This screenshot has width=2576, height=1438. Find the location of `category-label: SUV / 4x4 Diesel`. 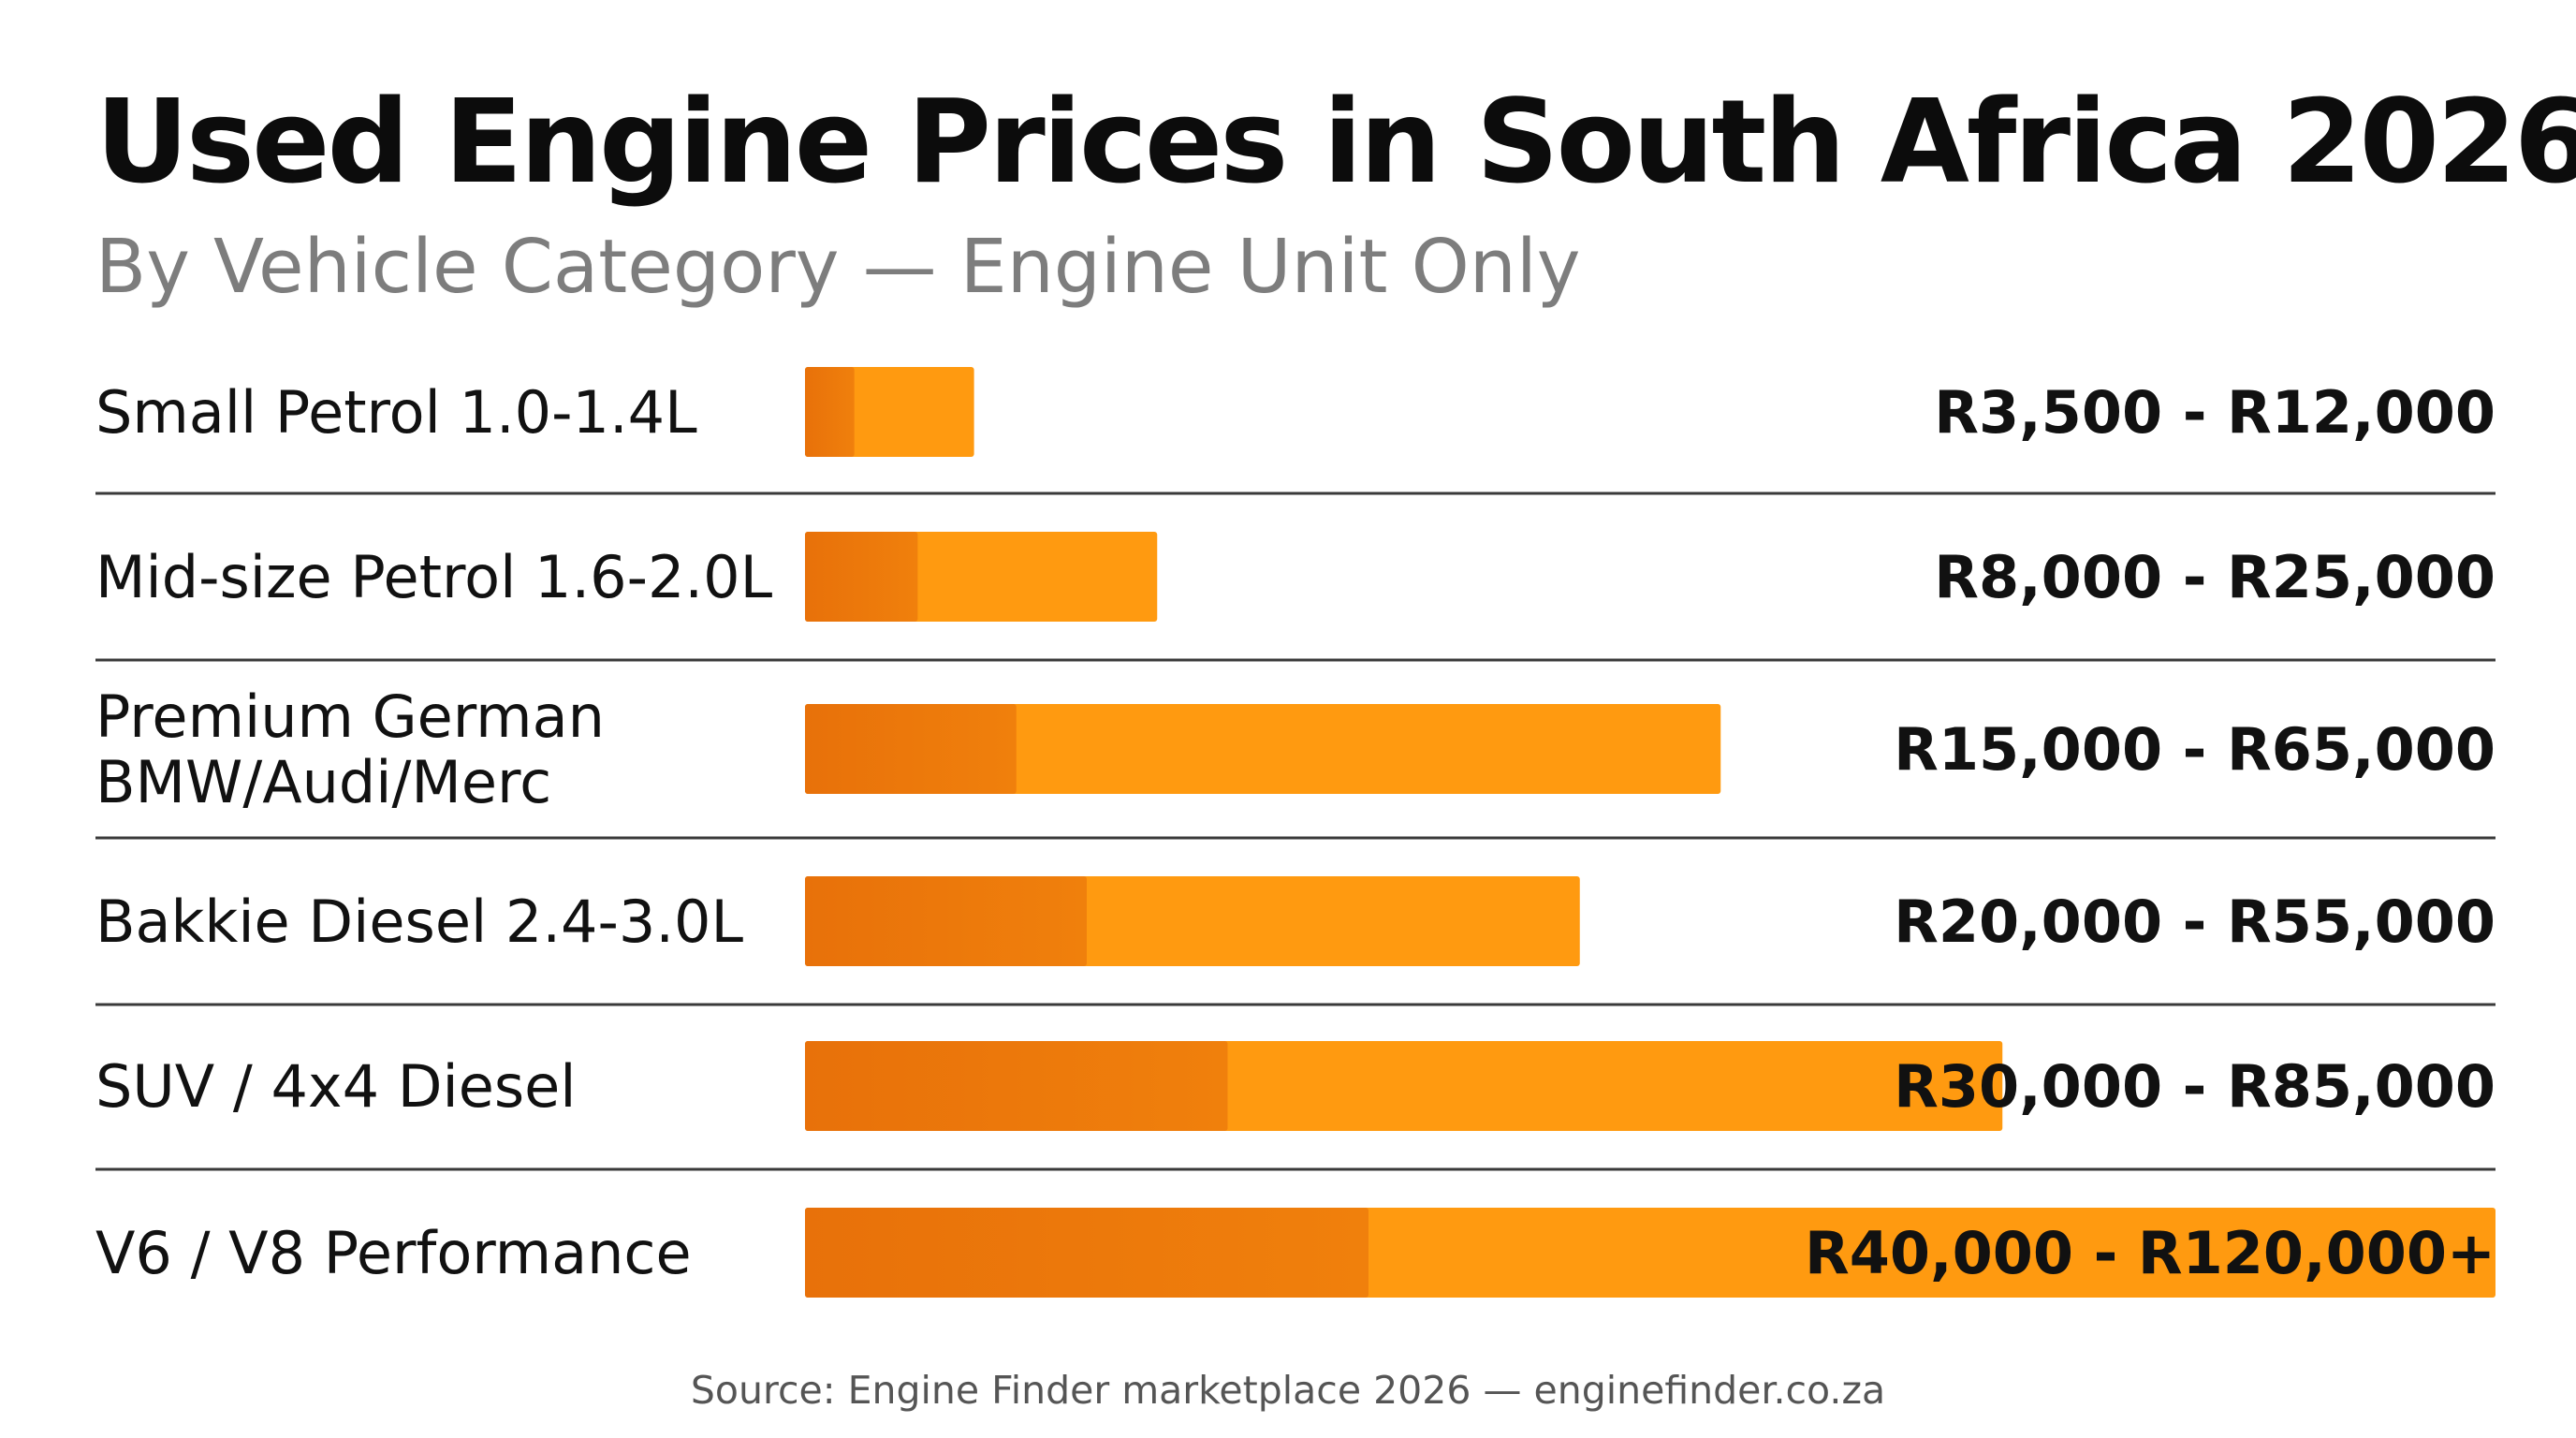

category-label: SUV / 4x4 Diesel is located at coordinates (336, 1086).